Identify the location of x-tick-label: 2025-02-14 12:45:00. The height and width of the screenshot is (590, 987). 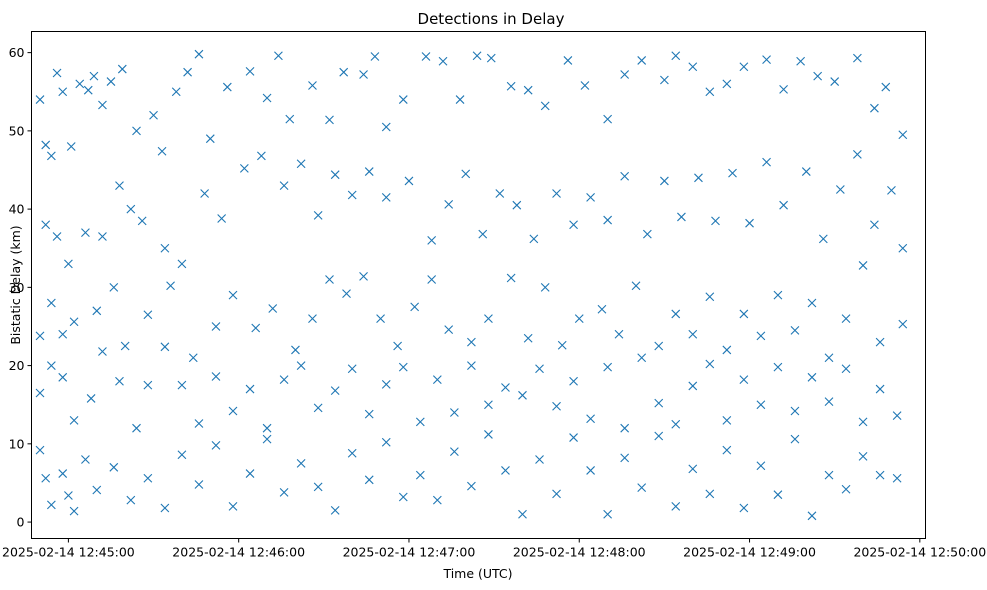
(68, 552).